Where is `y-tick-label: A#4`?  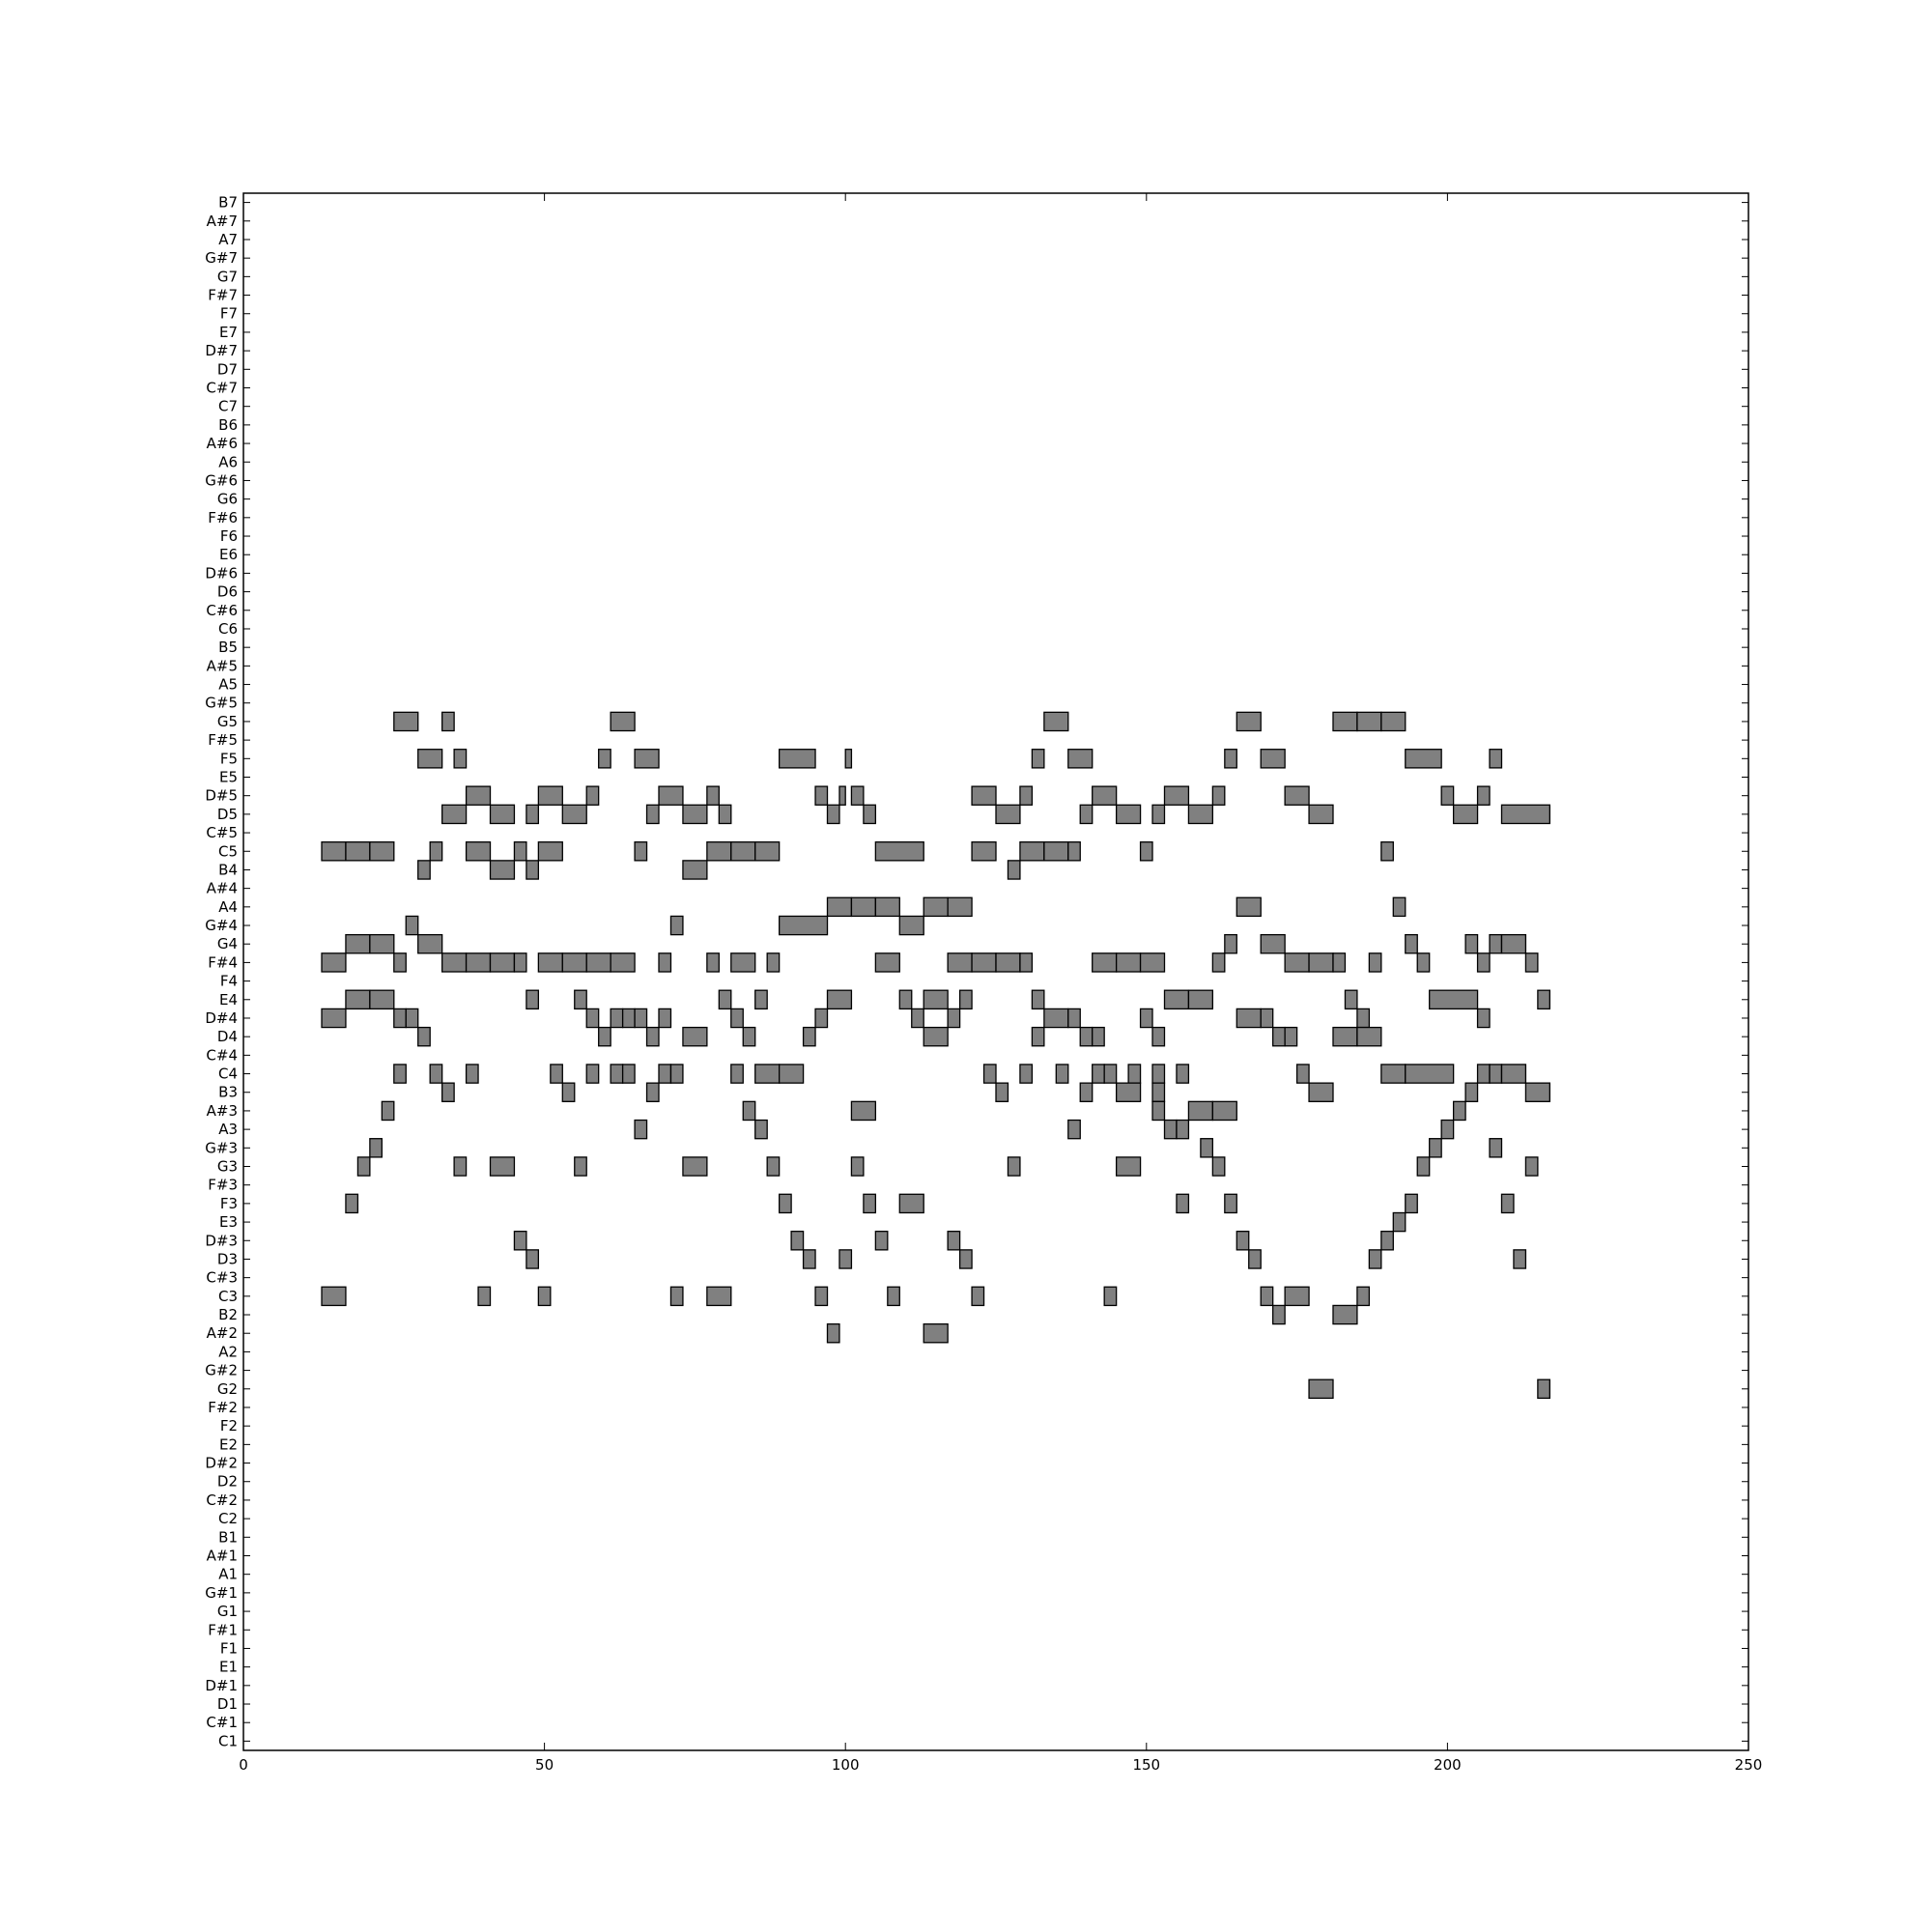
y-tick-label: A#4 is located at coordinates (222, 888).